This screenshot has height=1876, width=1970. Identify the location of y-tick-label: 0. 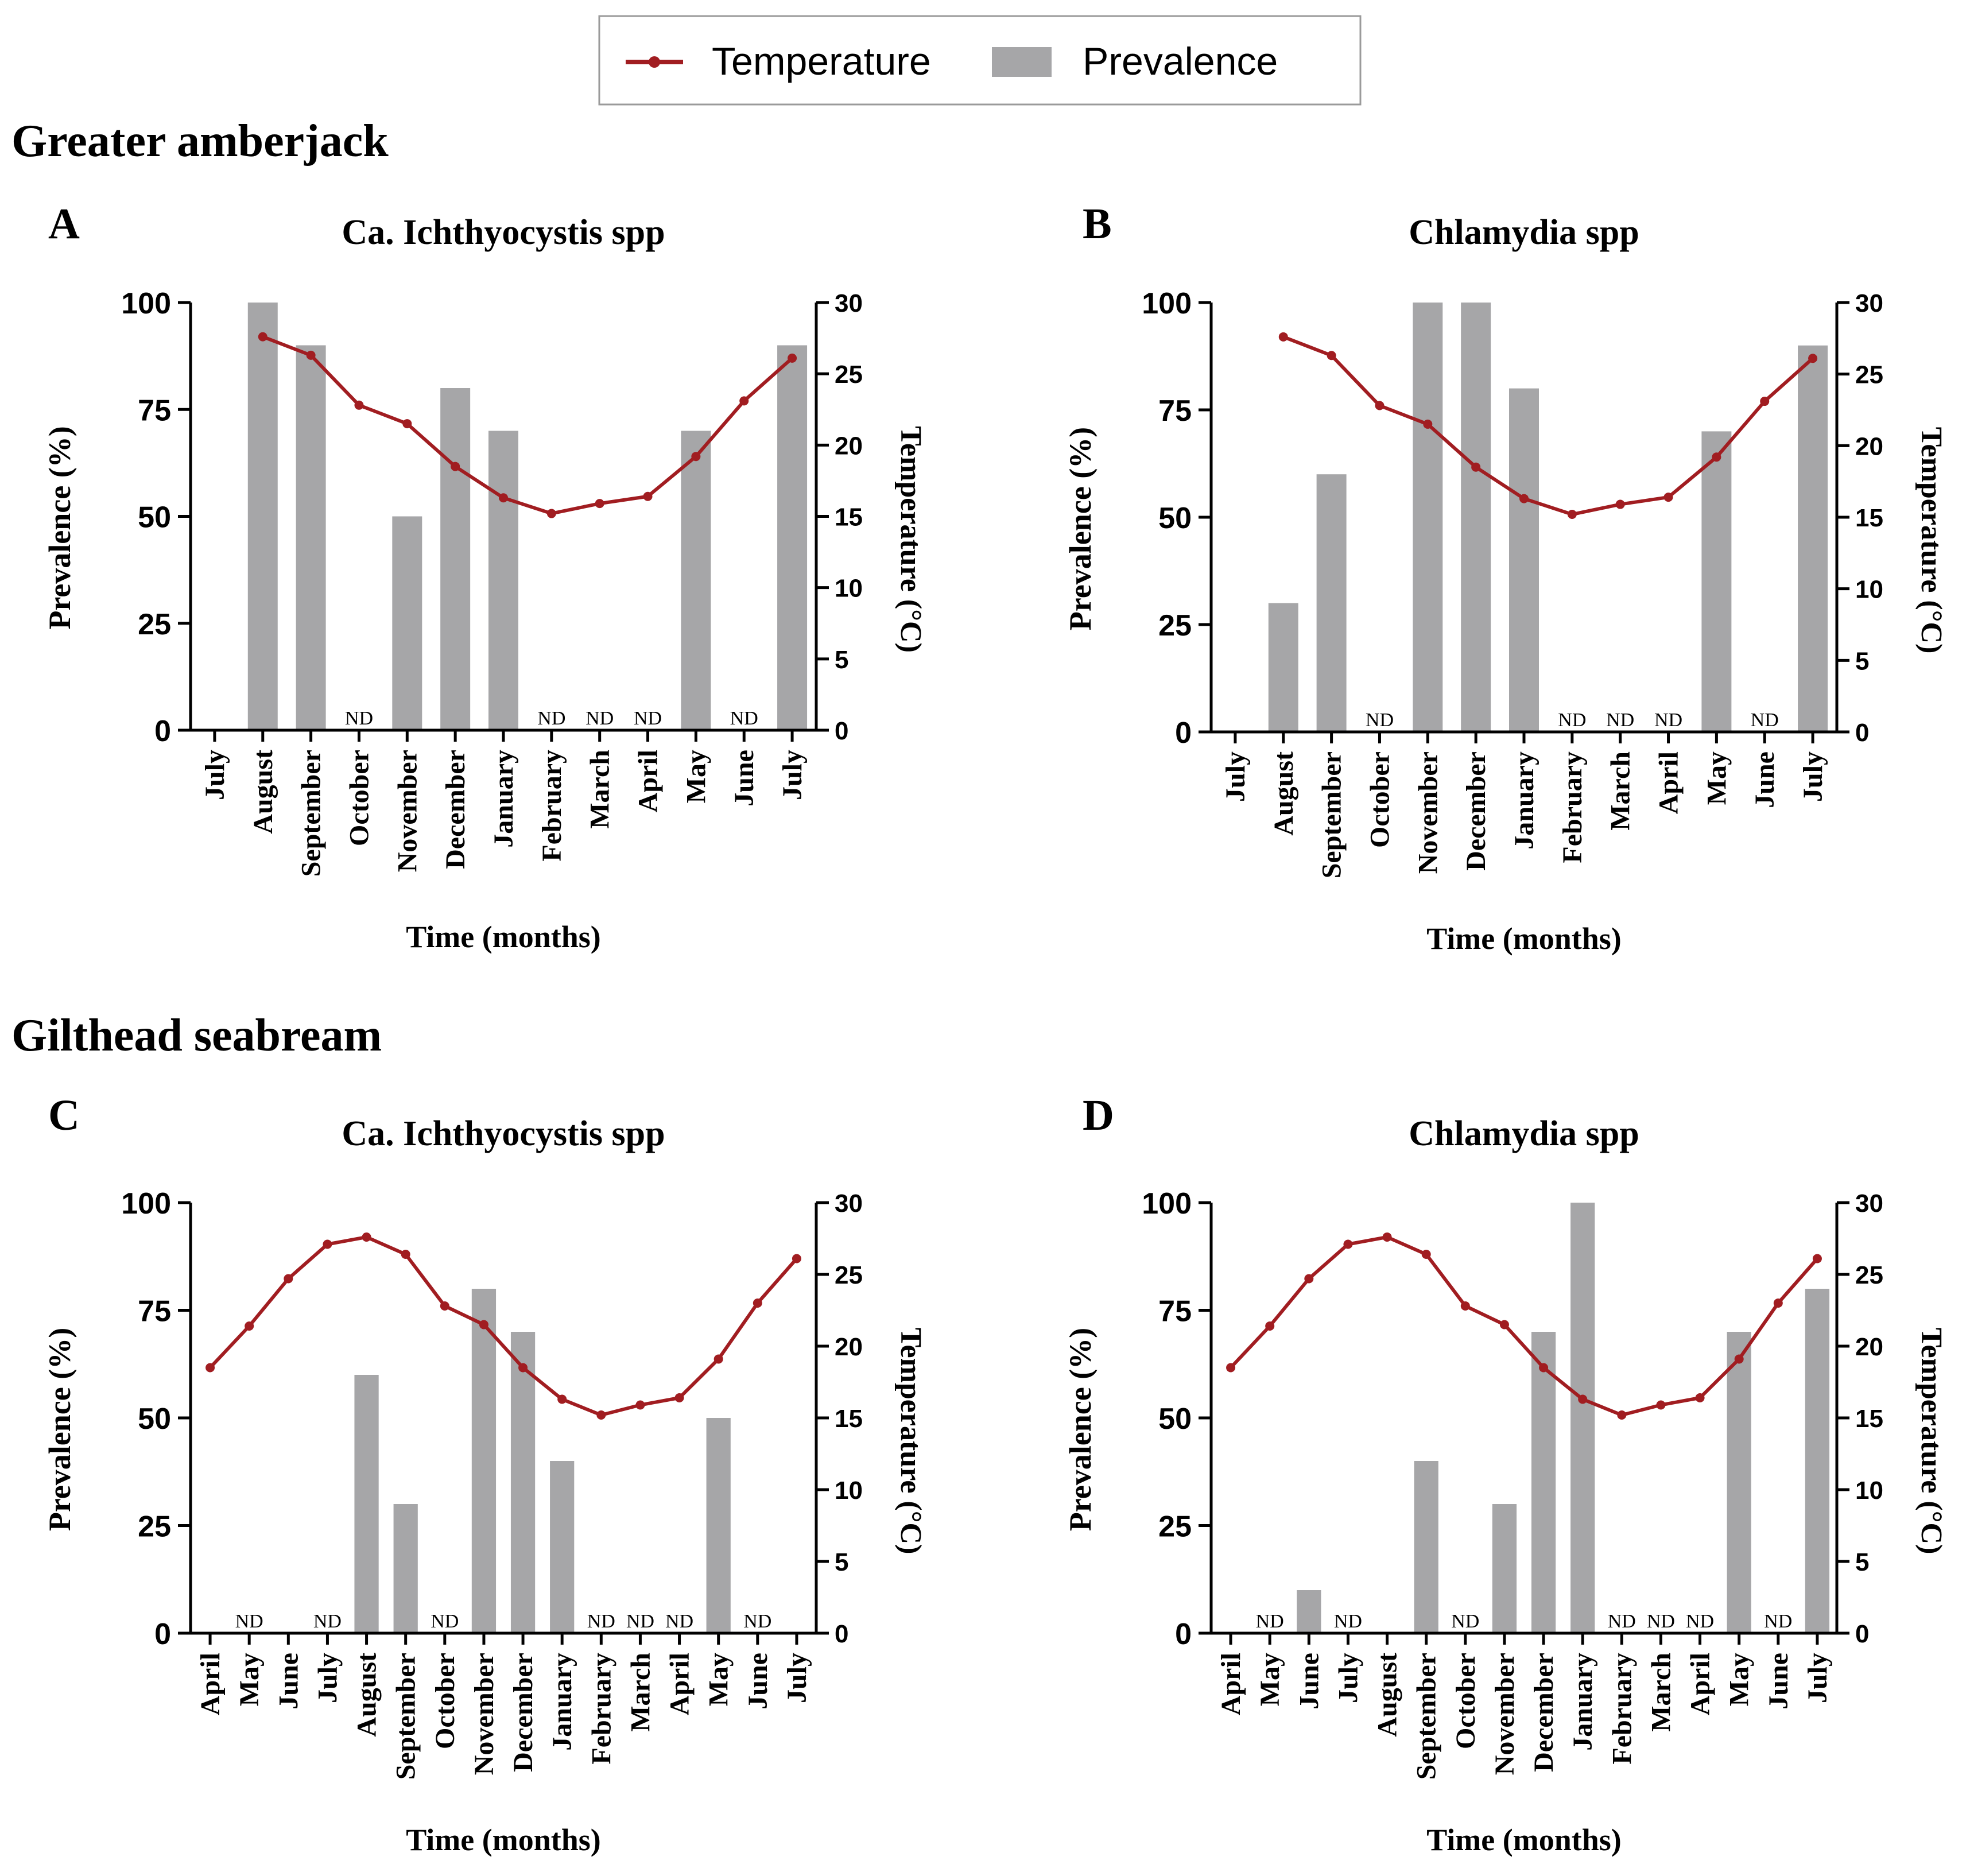
(162, 1634).